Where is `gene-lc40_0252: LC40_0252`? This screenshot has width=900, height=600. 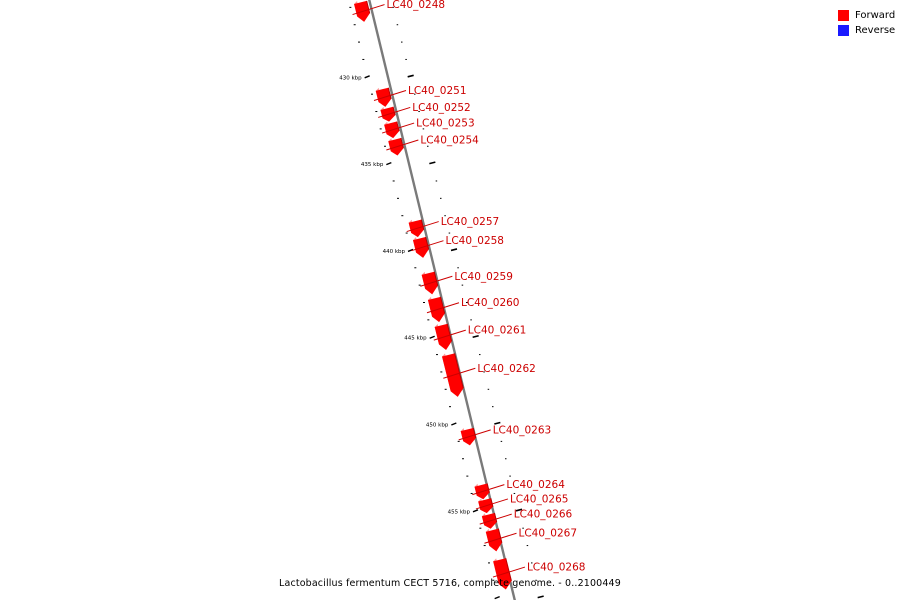
gene-lc40_0252: LC40_0252 is located at coordinates (424, 112).